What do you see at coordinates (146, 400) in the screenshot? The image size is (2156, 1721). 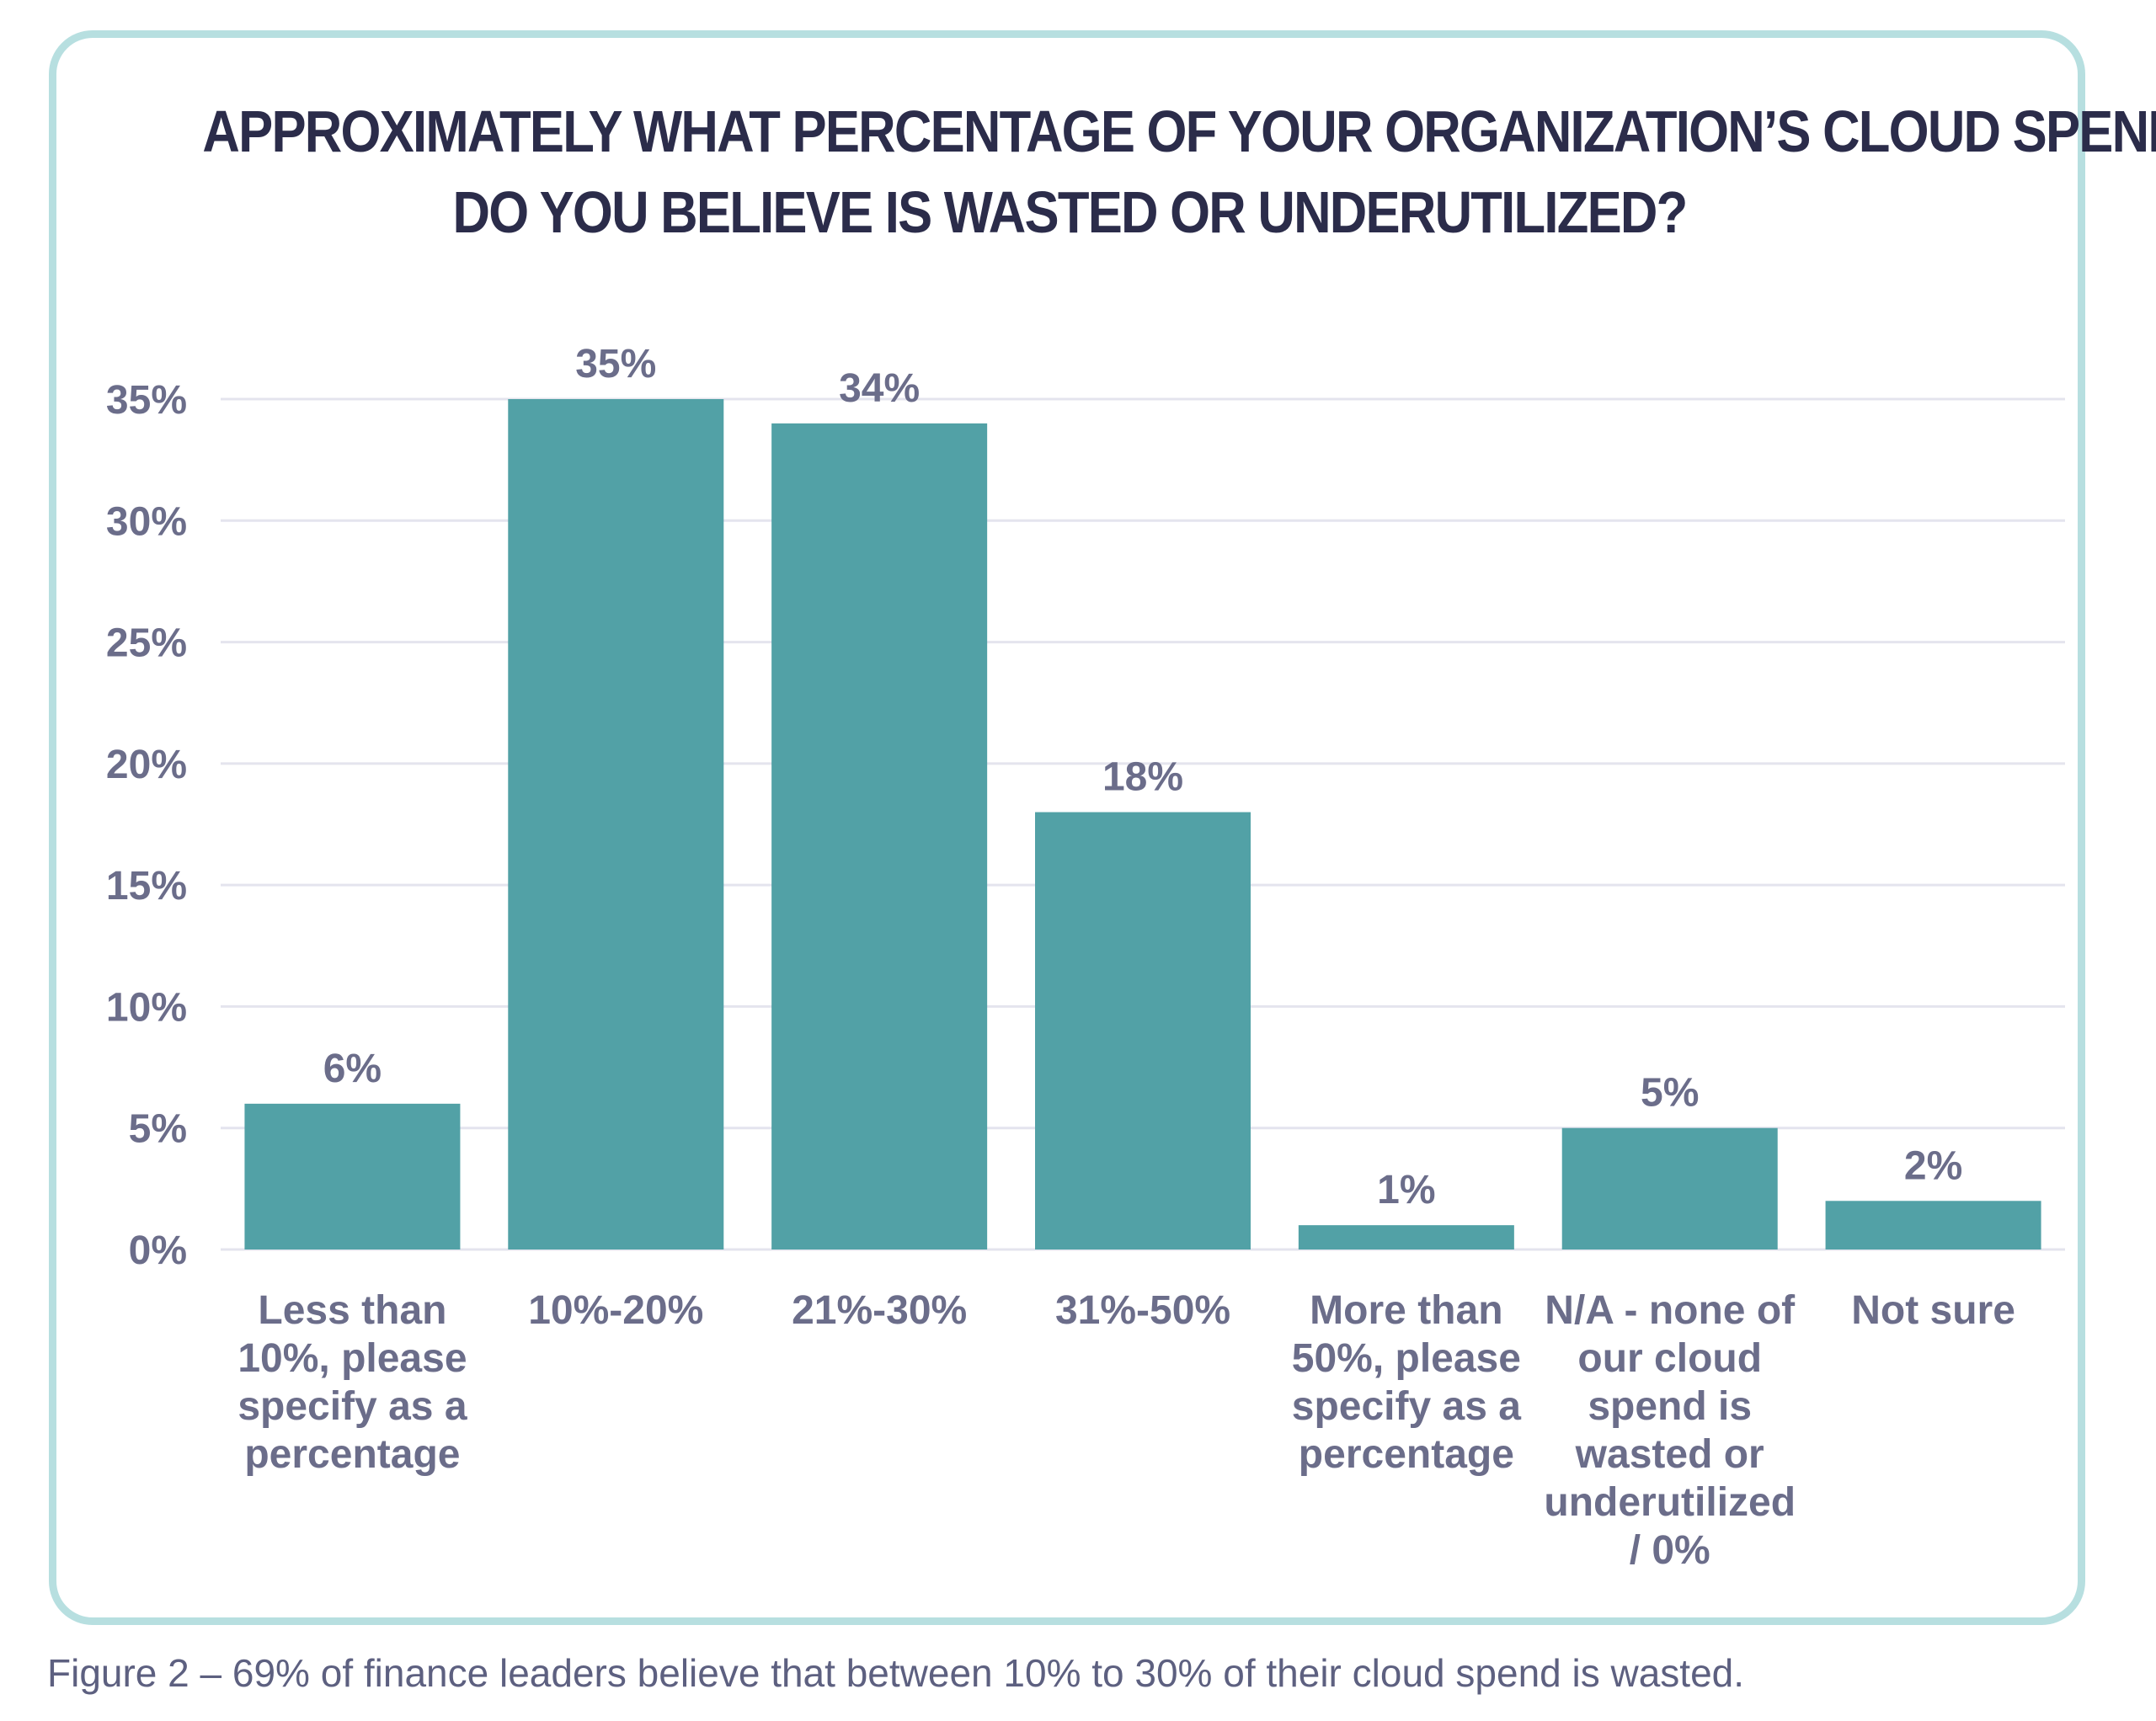 I see `y-tick-label-35: 35%` at bounding box center [146, 400].